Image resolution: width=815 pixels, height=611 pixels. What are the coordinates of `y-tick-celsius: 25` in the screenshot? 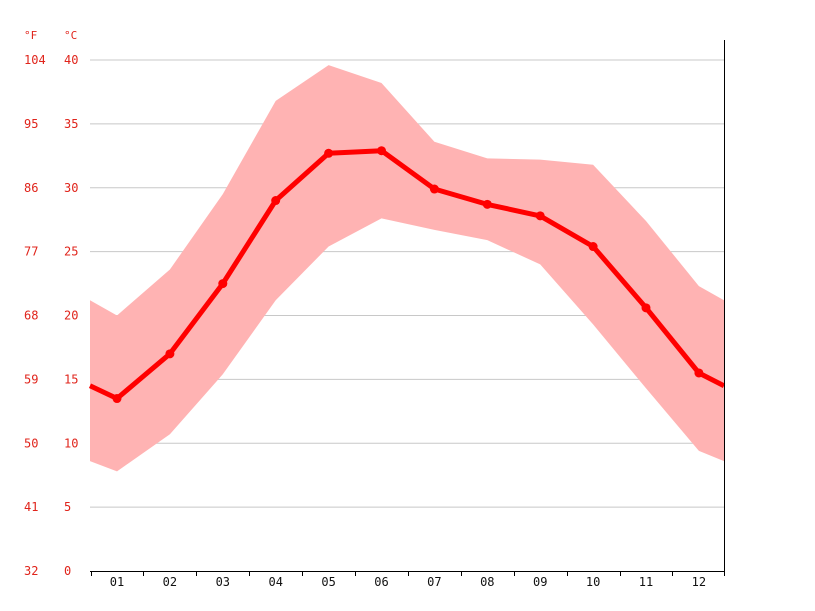 It's located at (71, 252).